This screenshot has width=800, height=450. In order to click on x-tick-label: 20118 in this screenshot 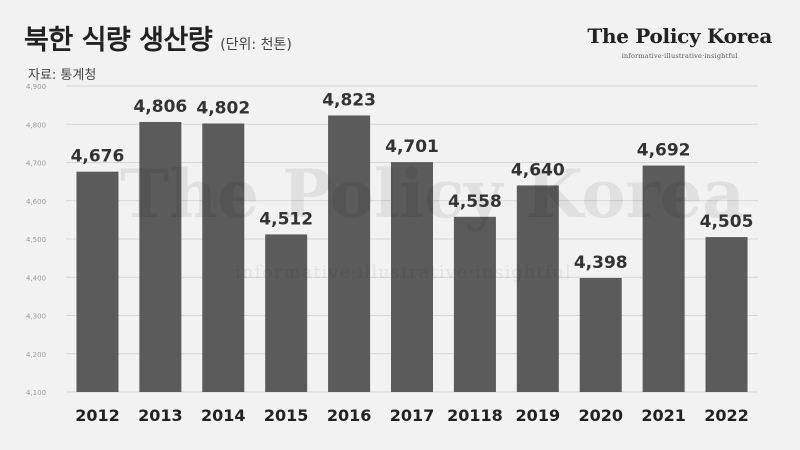, I will do `click(475, 415)`.